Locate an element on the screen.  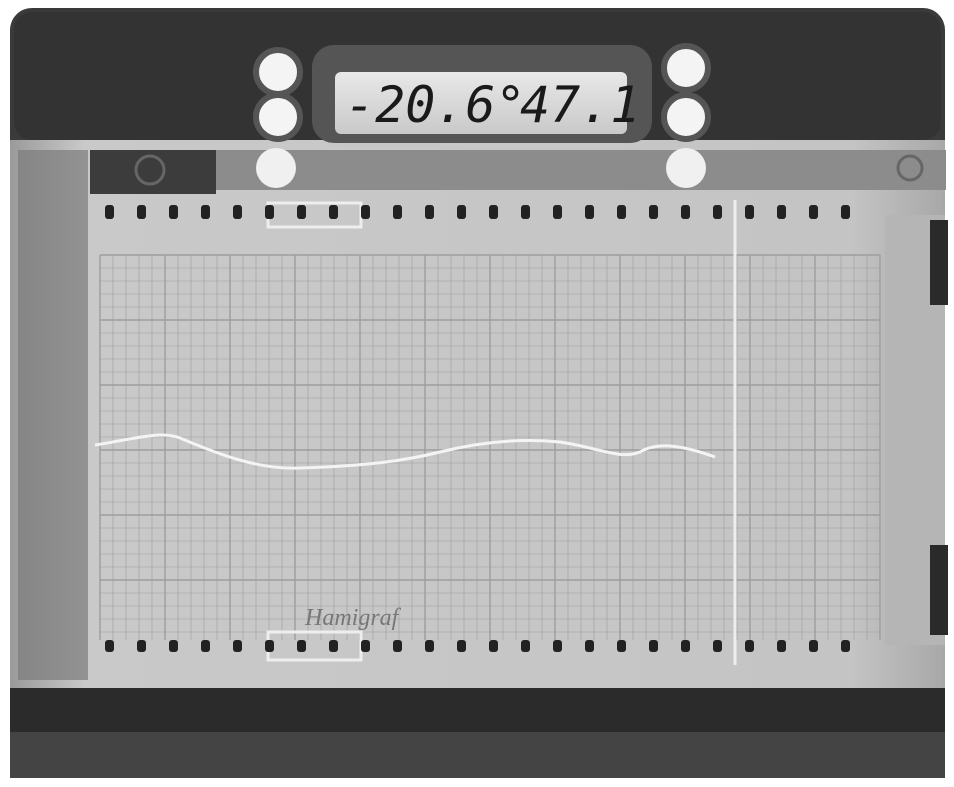
paper-brand: Hamigraf is located at coordinates (353, 618).